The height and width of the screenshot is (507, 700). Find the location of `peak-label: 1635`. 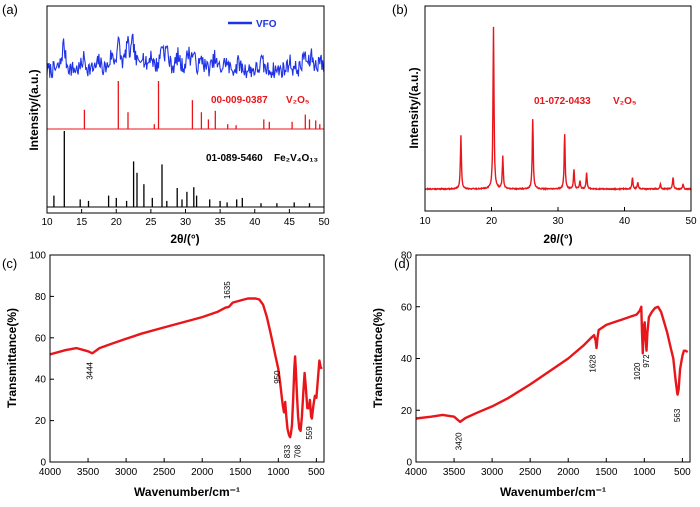

peak-label: 1635 is located at coordinates (227, 290).